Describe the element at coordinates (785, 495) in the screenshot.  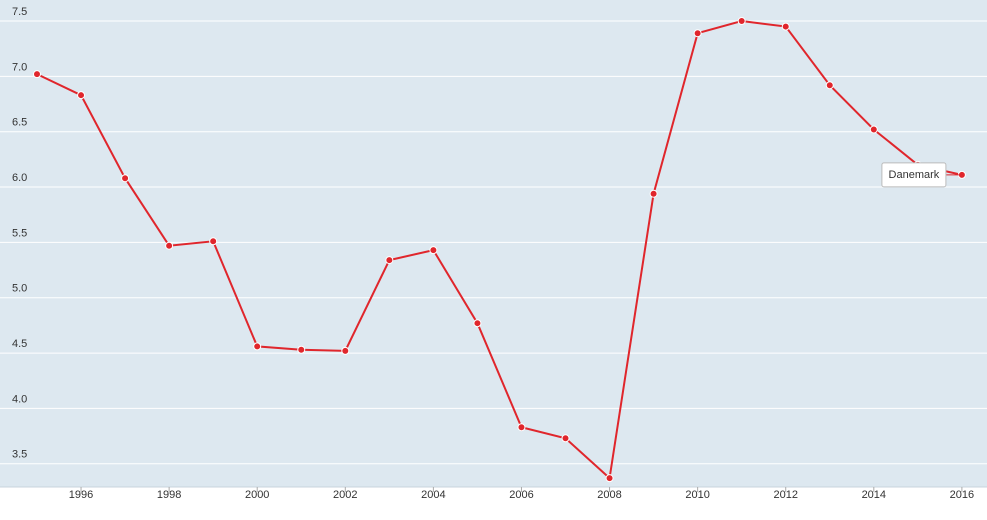
I see `x-tick-label: 2012` at that location.